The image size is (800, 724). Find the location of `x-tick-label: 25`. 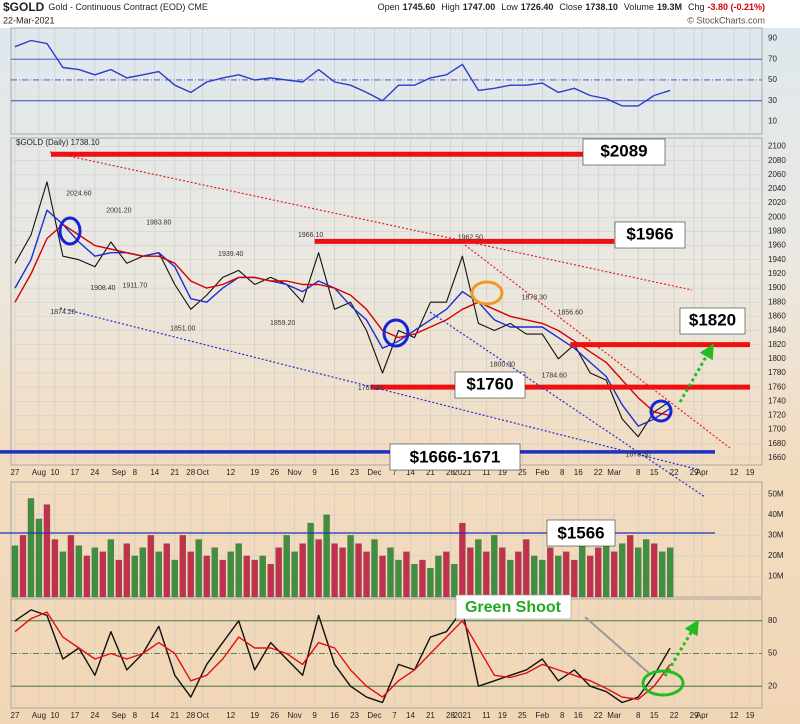

x-tick-label: 25 is located at coordinates (522, 715).